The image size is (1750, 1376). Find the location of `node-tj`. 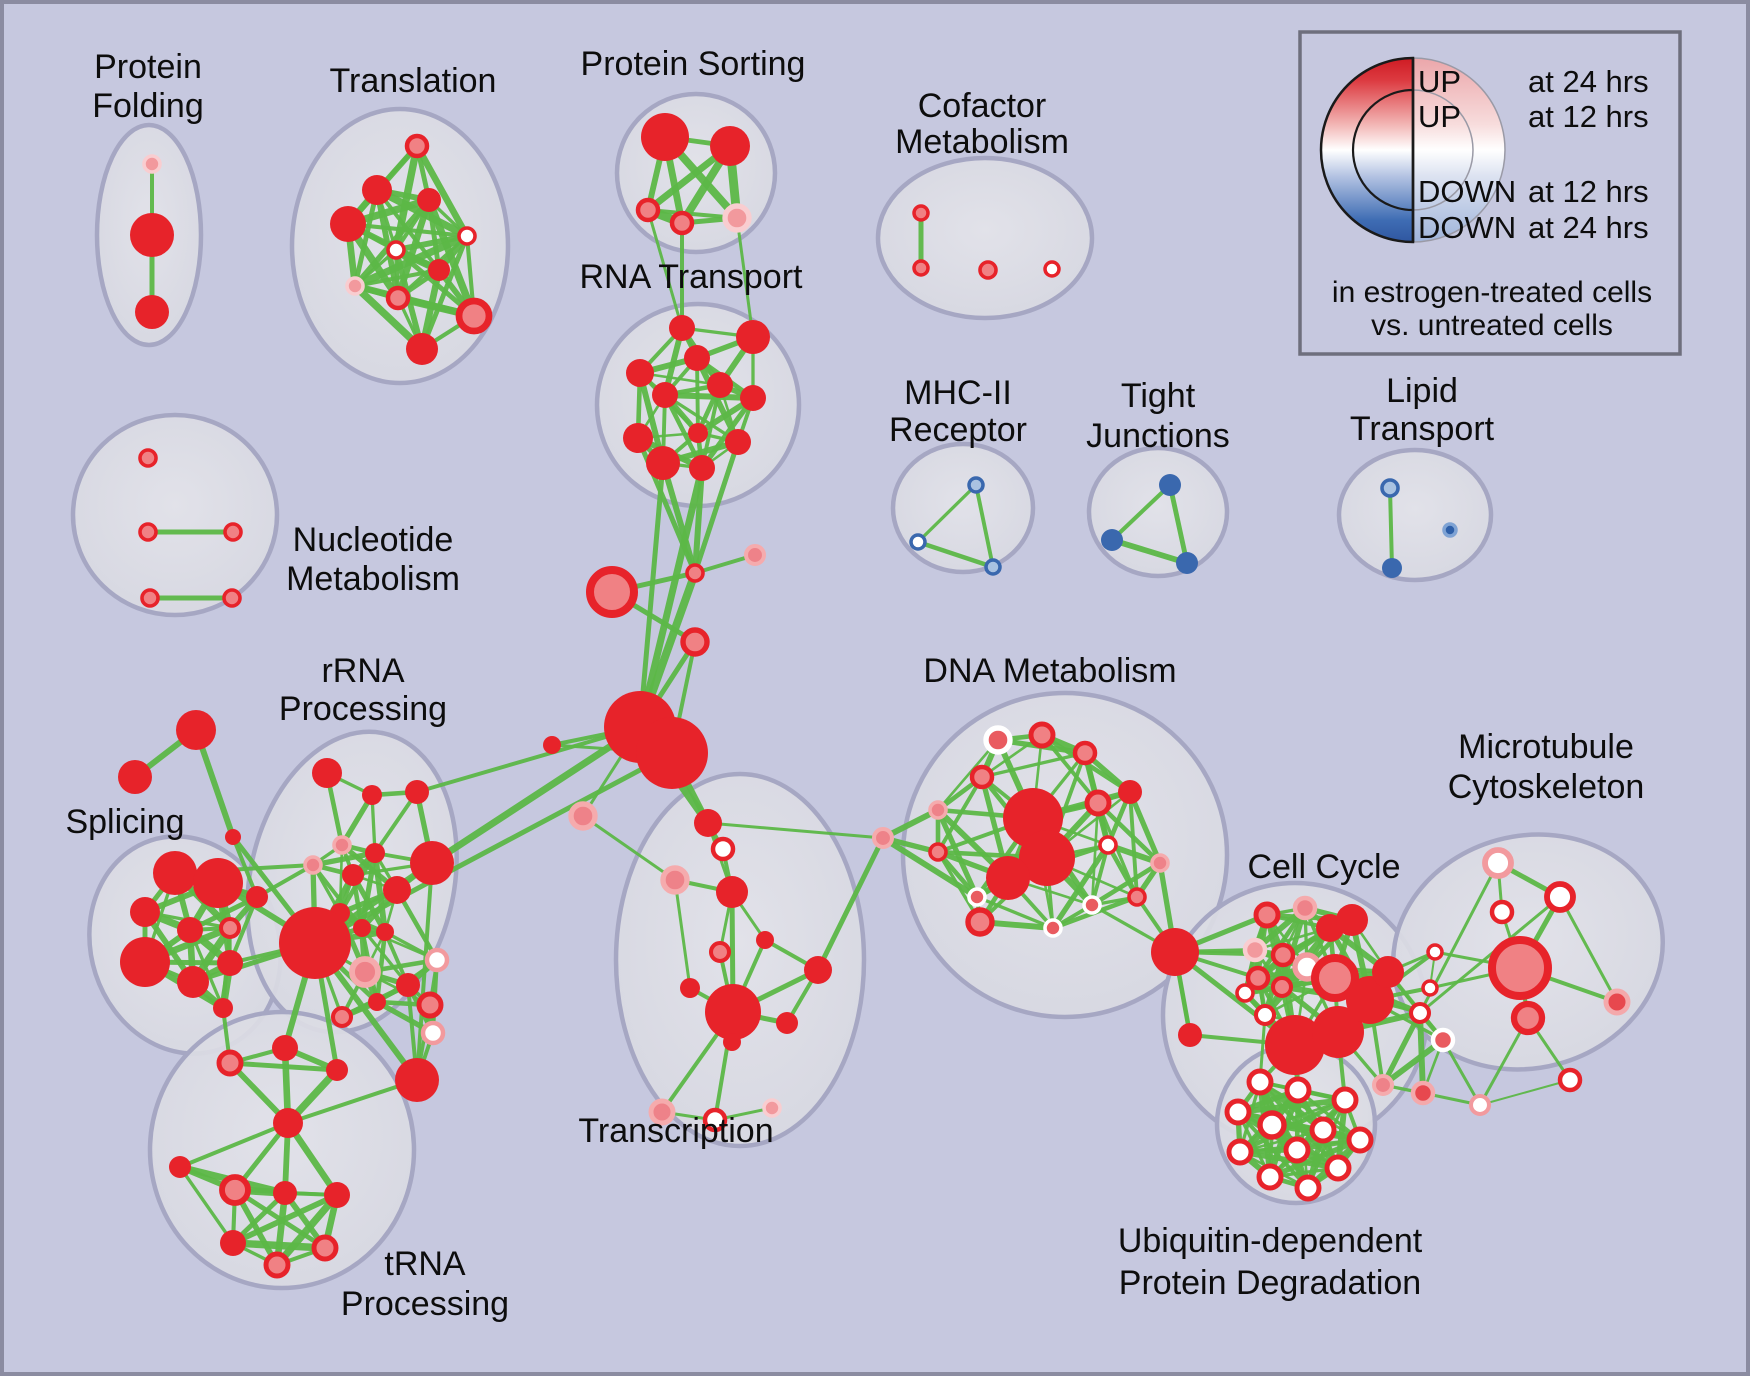

node-tj is located at coordinates (1187, 563).